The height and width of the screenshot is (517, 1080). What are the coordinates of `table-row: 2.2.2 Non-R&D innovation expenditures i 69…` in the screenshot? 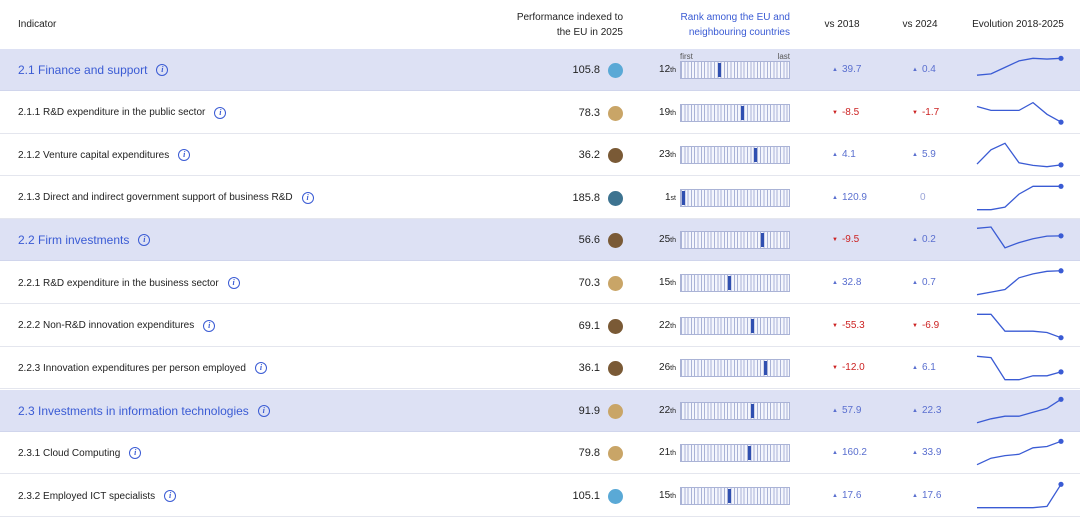 It's located at (540, 326).